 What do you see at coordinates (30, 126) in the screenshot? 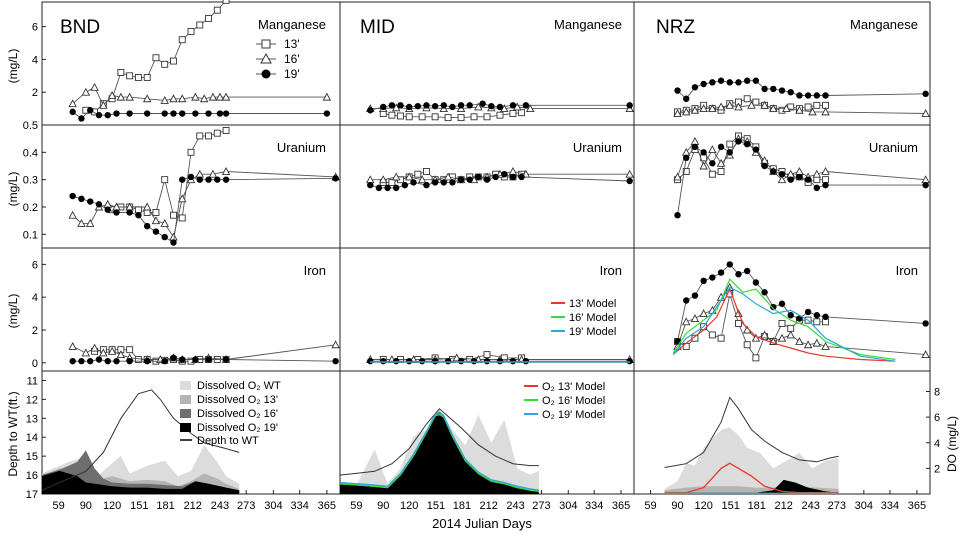
I see `y-tick-label: 0.5` at bounding box center [30, 126].